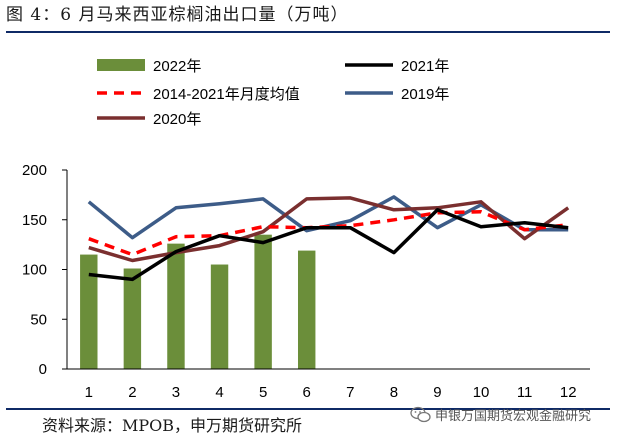 This screenshot has width=637, height=445. I want to click on y-tick-label: 0, so click(43, 369).